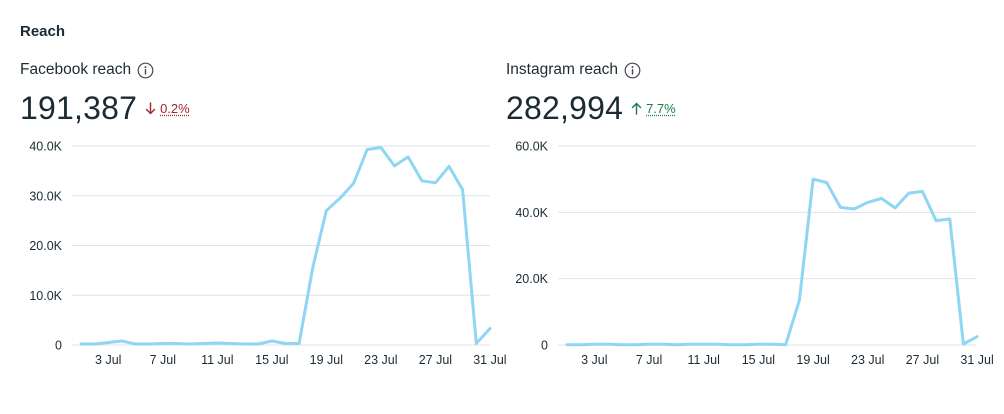 This screenshot has width=1004, height=414. What do you see at coordinates (531, 147) in the screenshot?
I see `y-tick-label: 60.0K` at bounding box center [531, 147].